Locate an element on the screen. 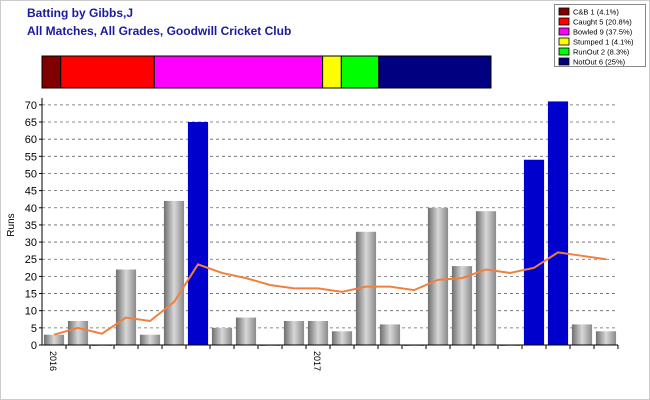 This screenshot has height=400, width=650. y-tick-label: 20 is located at coordinates (31, 277).